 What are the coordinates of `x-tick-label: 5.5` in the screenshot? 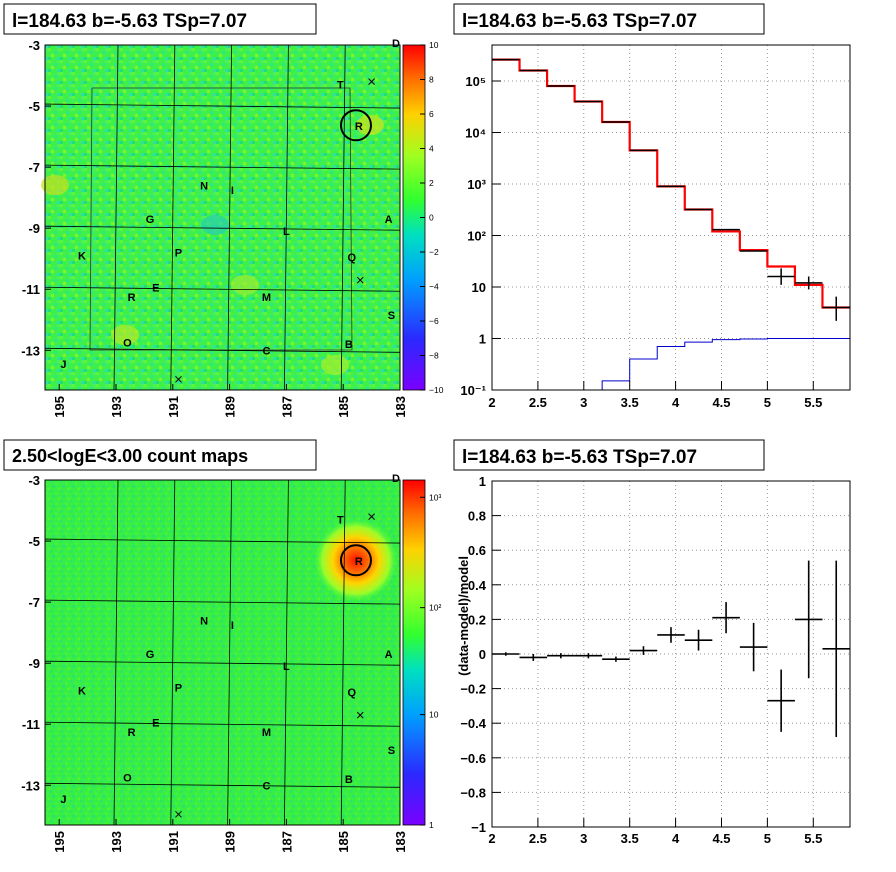 It's located at (813, 402).